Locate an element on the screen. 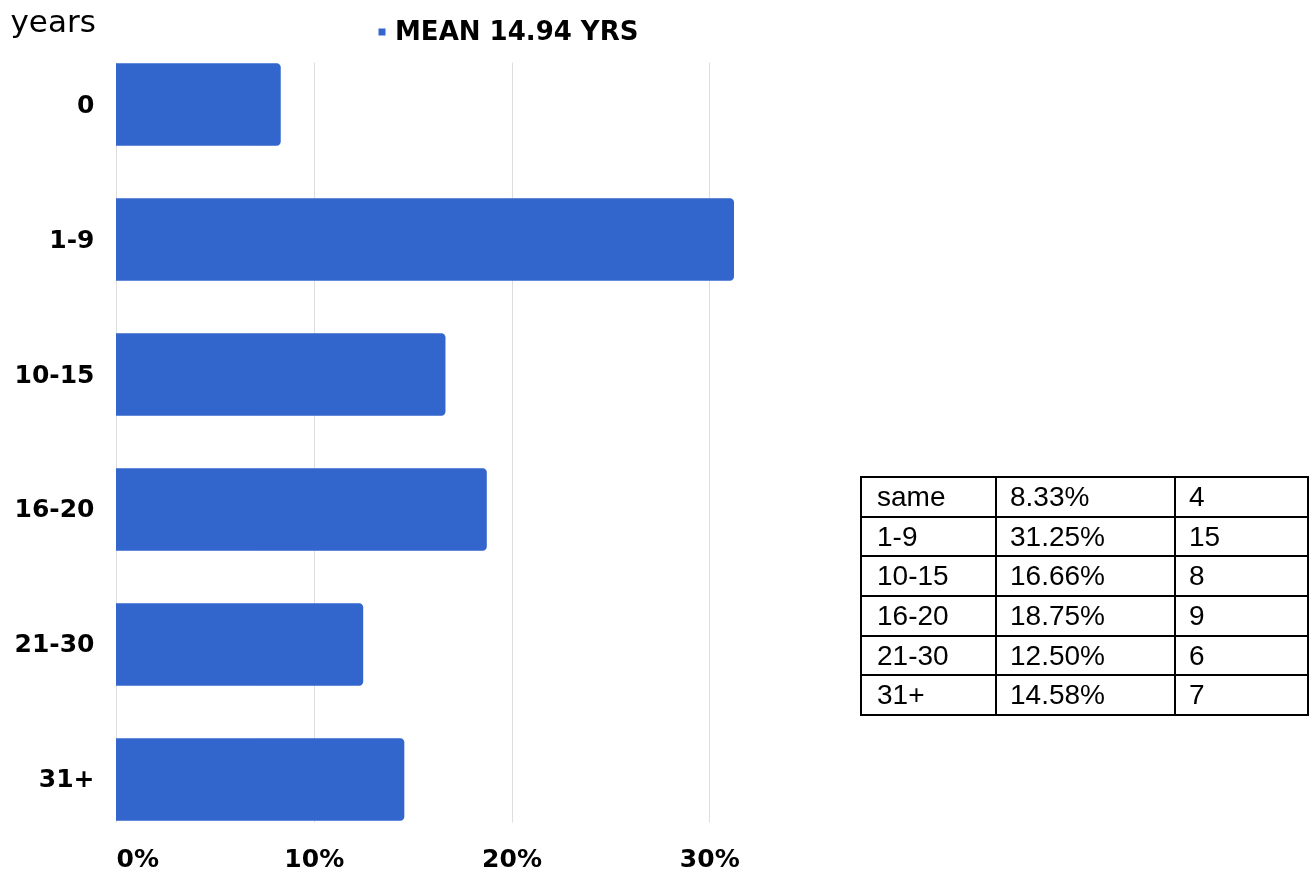  text: 14.58% is located at coordinates (1057, 695).